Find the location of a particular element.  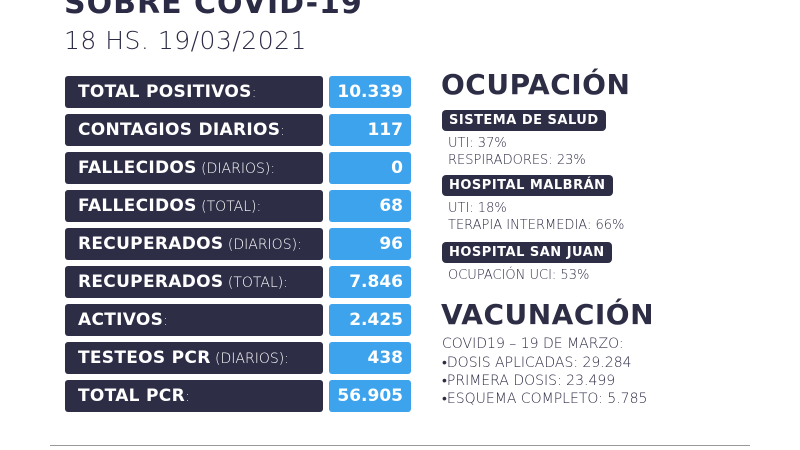

stat-row-recuperados-diarios: RECUPERADOS (DIARIOS): 96 is located at coordinates (238, 244).